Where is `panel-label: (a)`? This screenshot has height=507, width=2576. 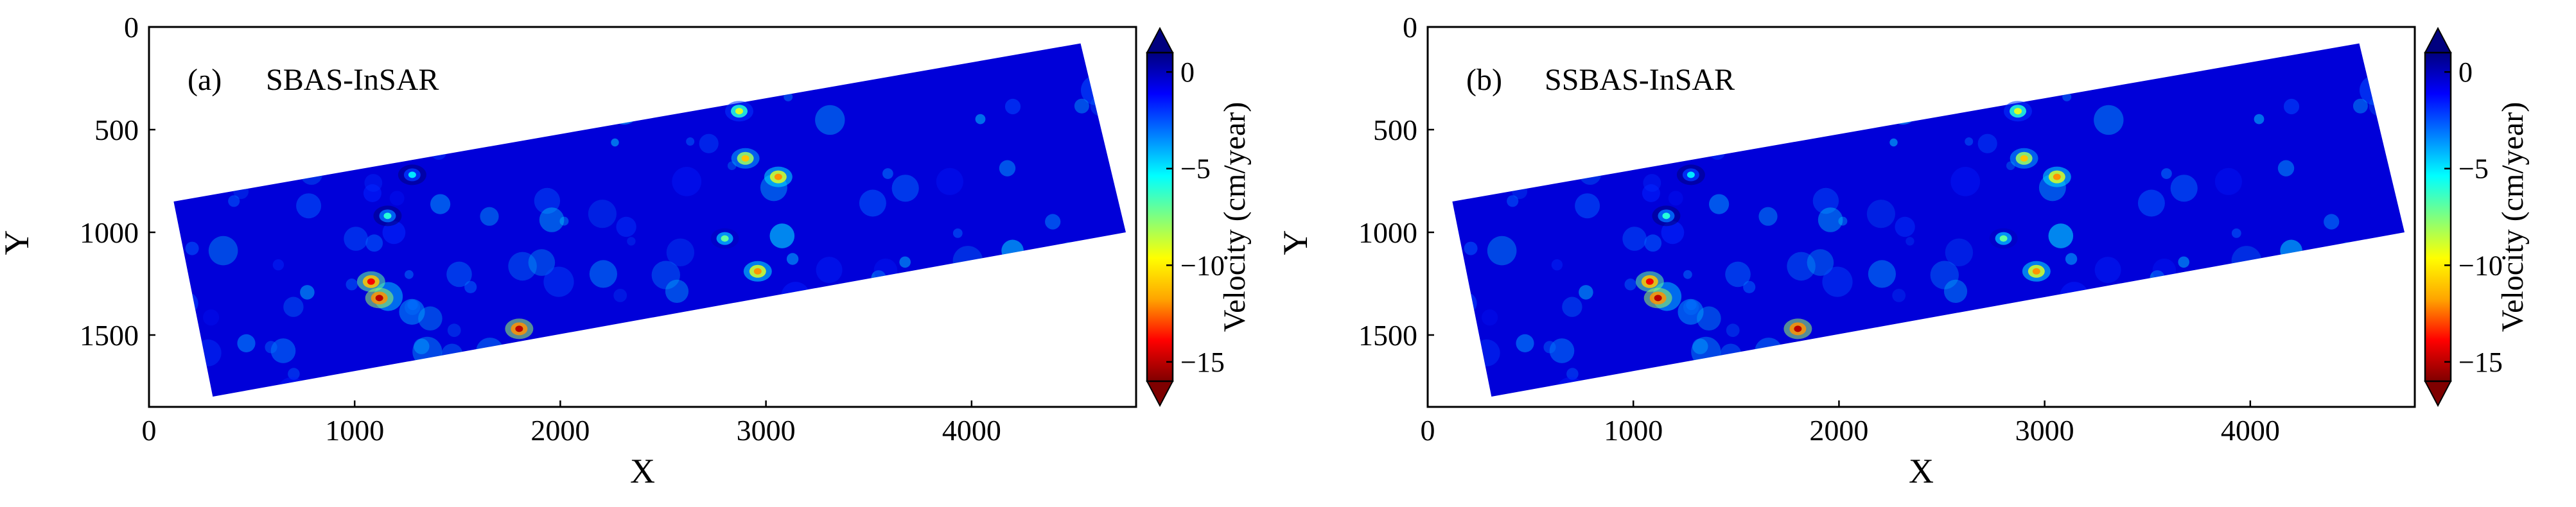
panel-label: (a) is located at coordinates (205, 80).